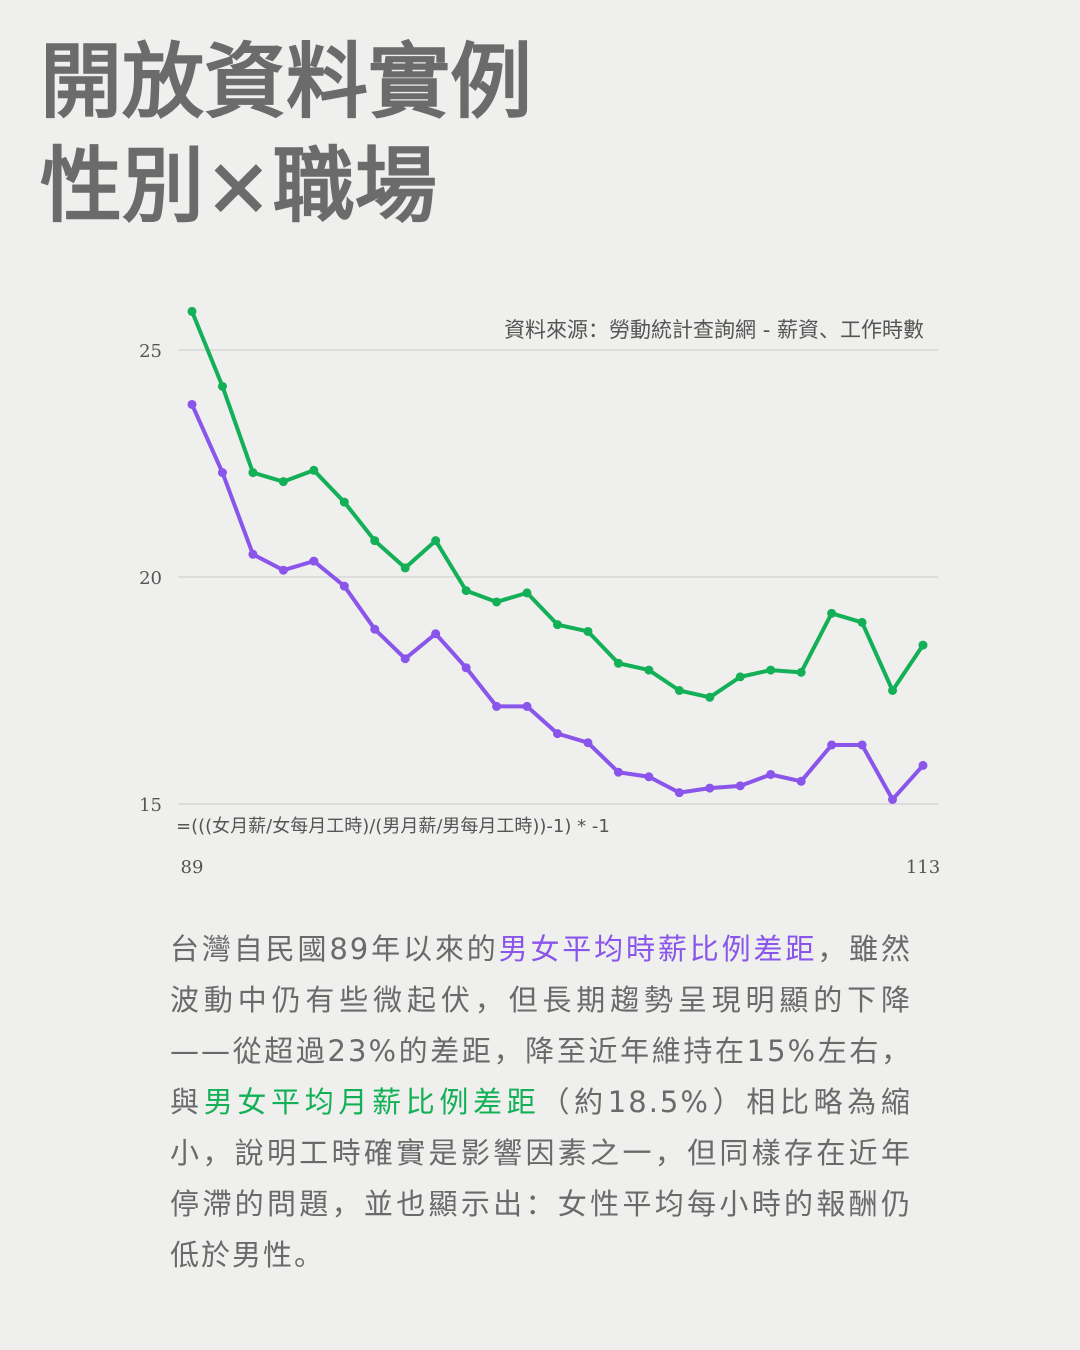  Describe the element at coordinates (150, 578) in the screenshot. I see `y-tick-label: 20` at that location.